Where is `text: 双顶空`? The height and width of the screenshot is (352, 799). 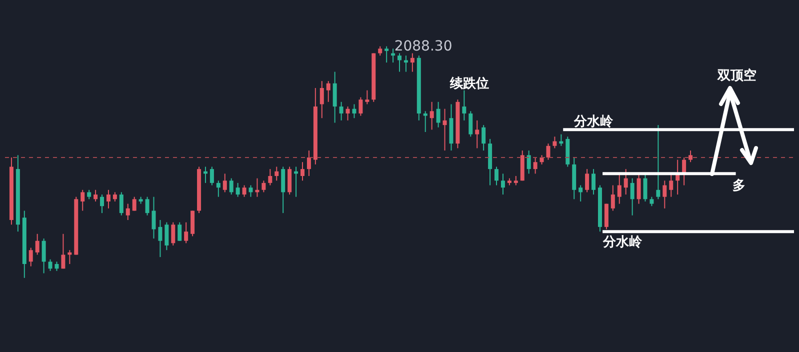 text: 双顶空 is located at coordinates (736, 75).